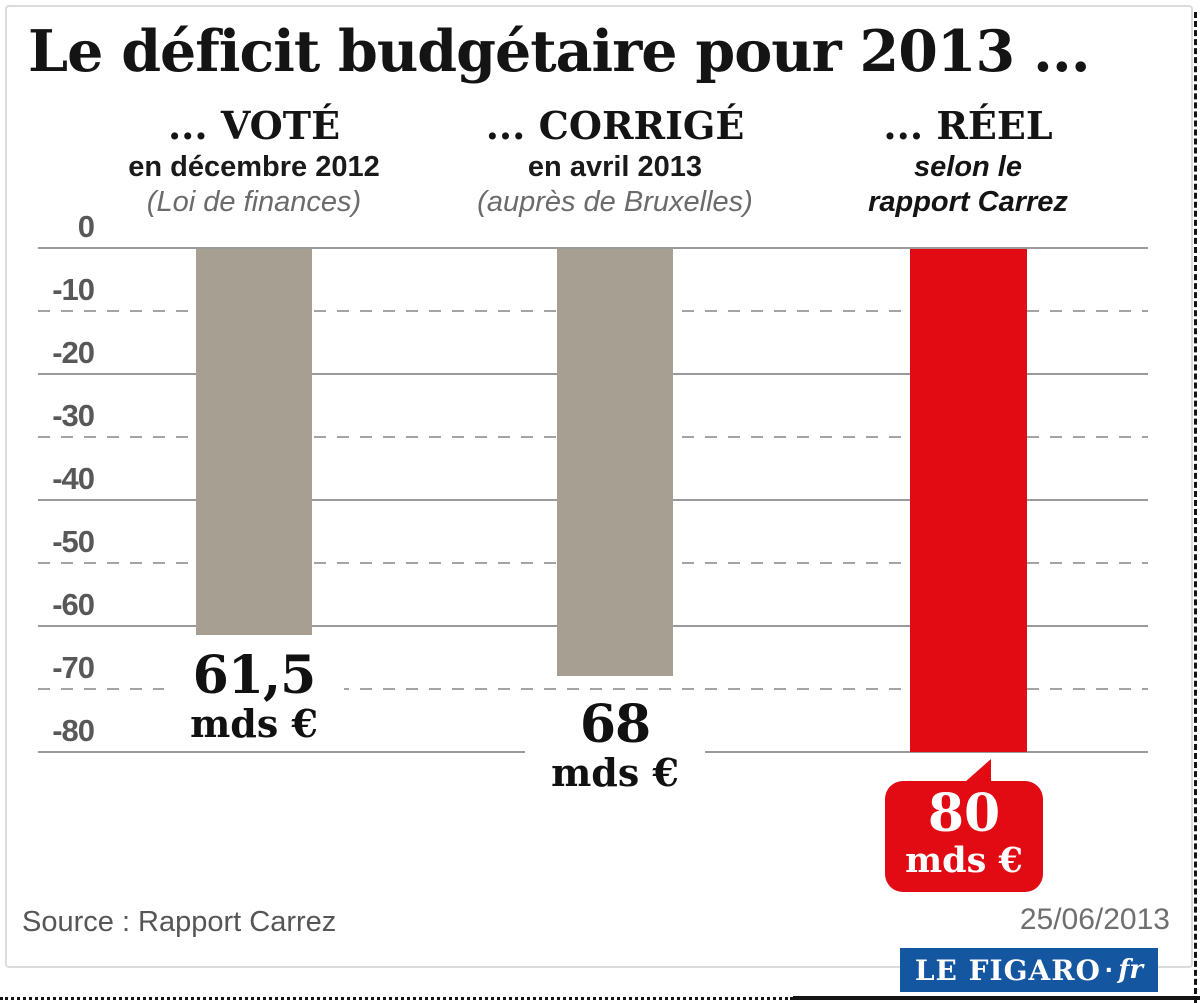 Image resolution: width=1200 pixels, height=1003 pixels. Describe the element at coordinates (73, 415) in the screenshot. I see `y-tick-30: -30` at that location.